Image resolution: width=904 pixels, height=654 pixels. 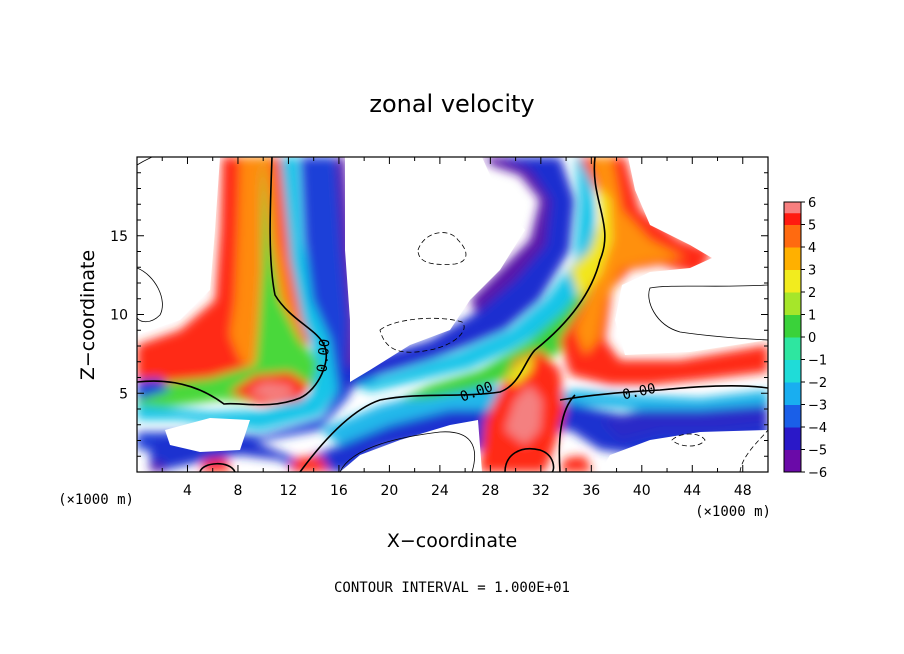 I want to click on field-region-mid-jet-cyan, so click(x=475, y=274).